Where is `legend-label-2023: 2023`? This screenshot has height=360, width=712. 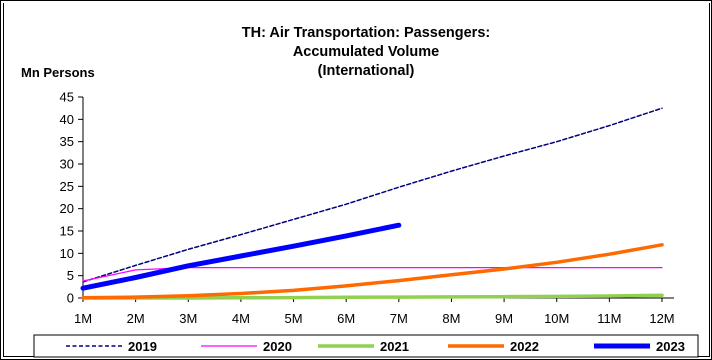 legend-label-2023: 2023 is located at coordinates (670, 346).